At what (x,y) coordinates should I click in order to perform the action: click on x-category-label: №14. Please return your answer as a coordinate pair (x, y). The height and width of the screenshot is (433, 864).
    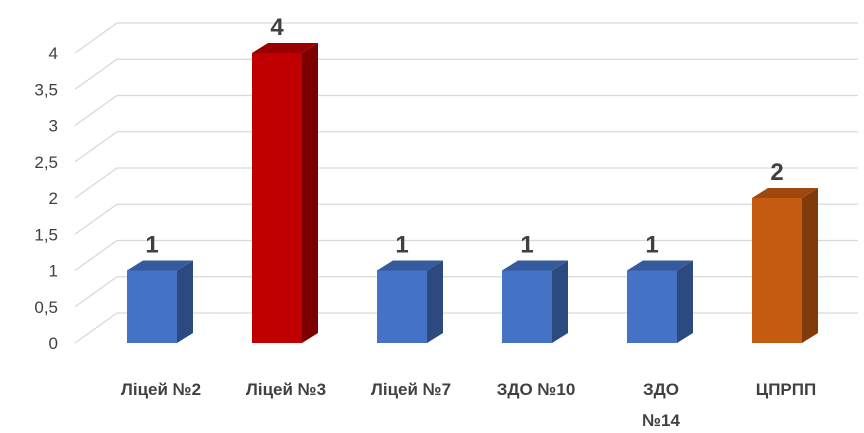
    Looking at the image, I should click on (661, 420).